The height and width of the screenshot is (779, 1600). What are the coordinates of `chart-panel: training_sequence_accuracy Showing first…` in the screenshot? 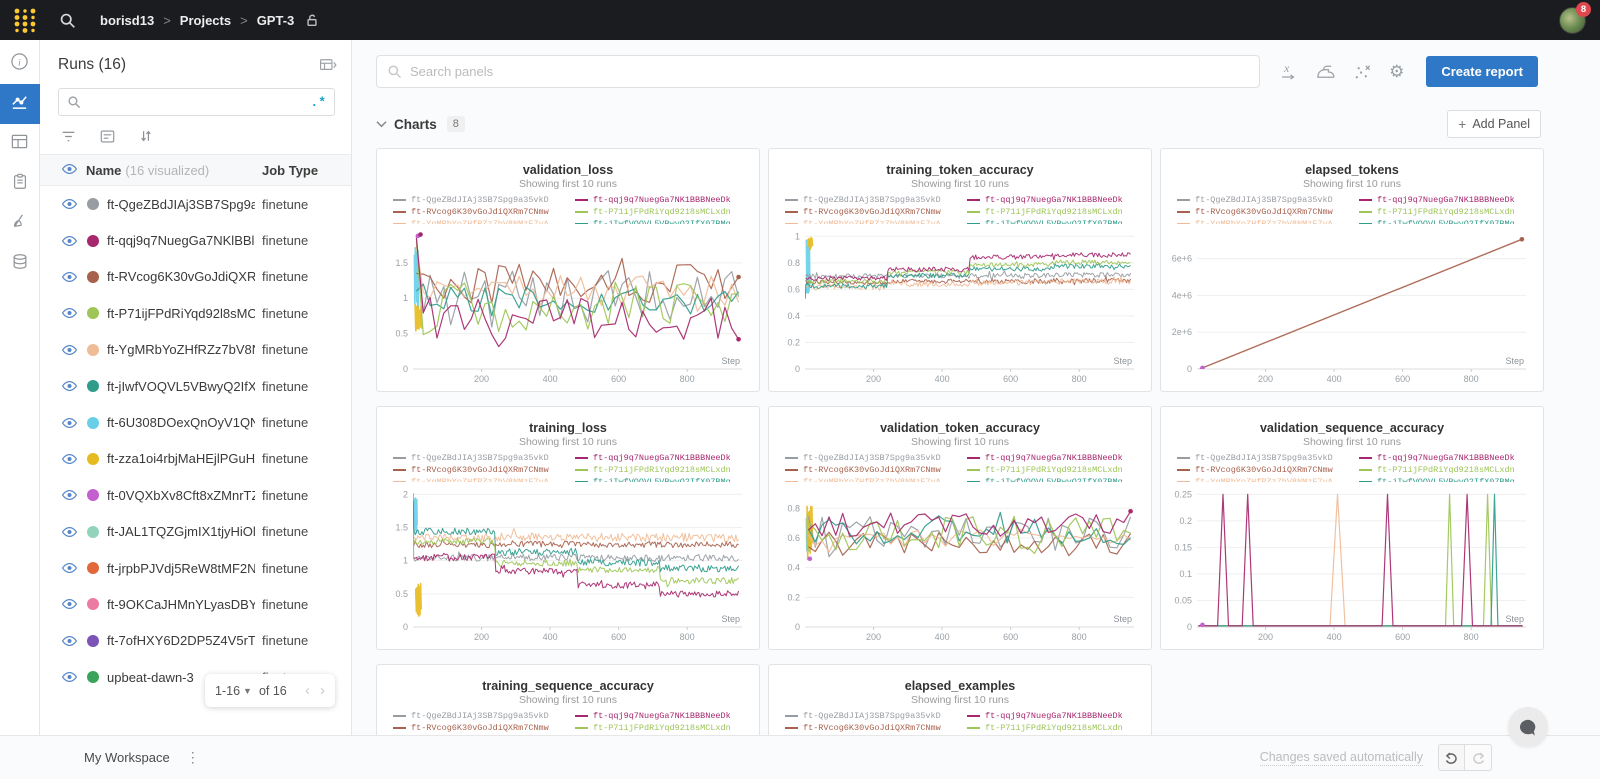 It's located at (568, 699).